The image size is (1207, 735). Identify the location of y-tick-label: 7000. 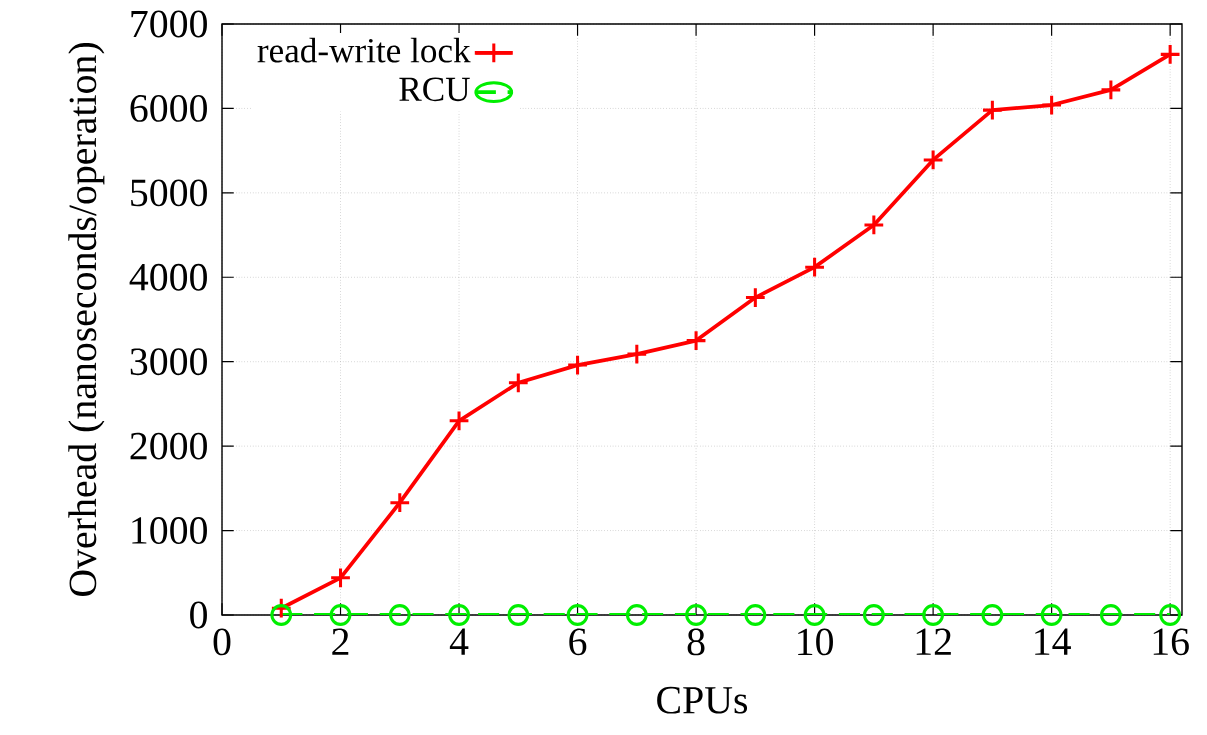
(169, 24).